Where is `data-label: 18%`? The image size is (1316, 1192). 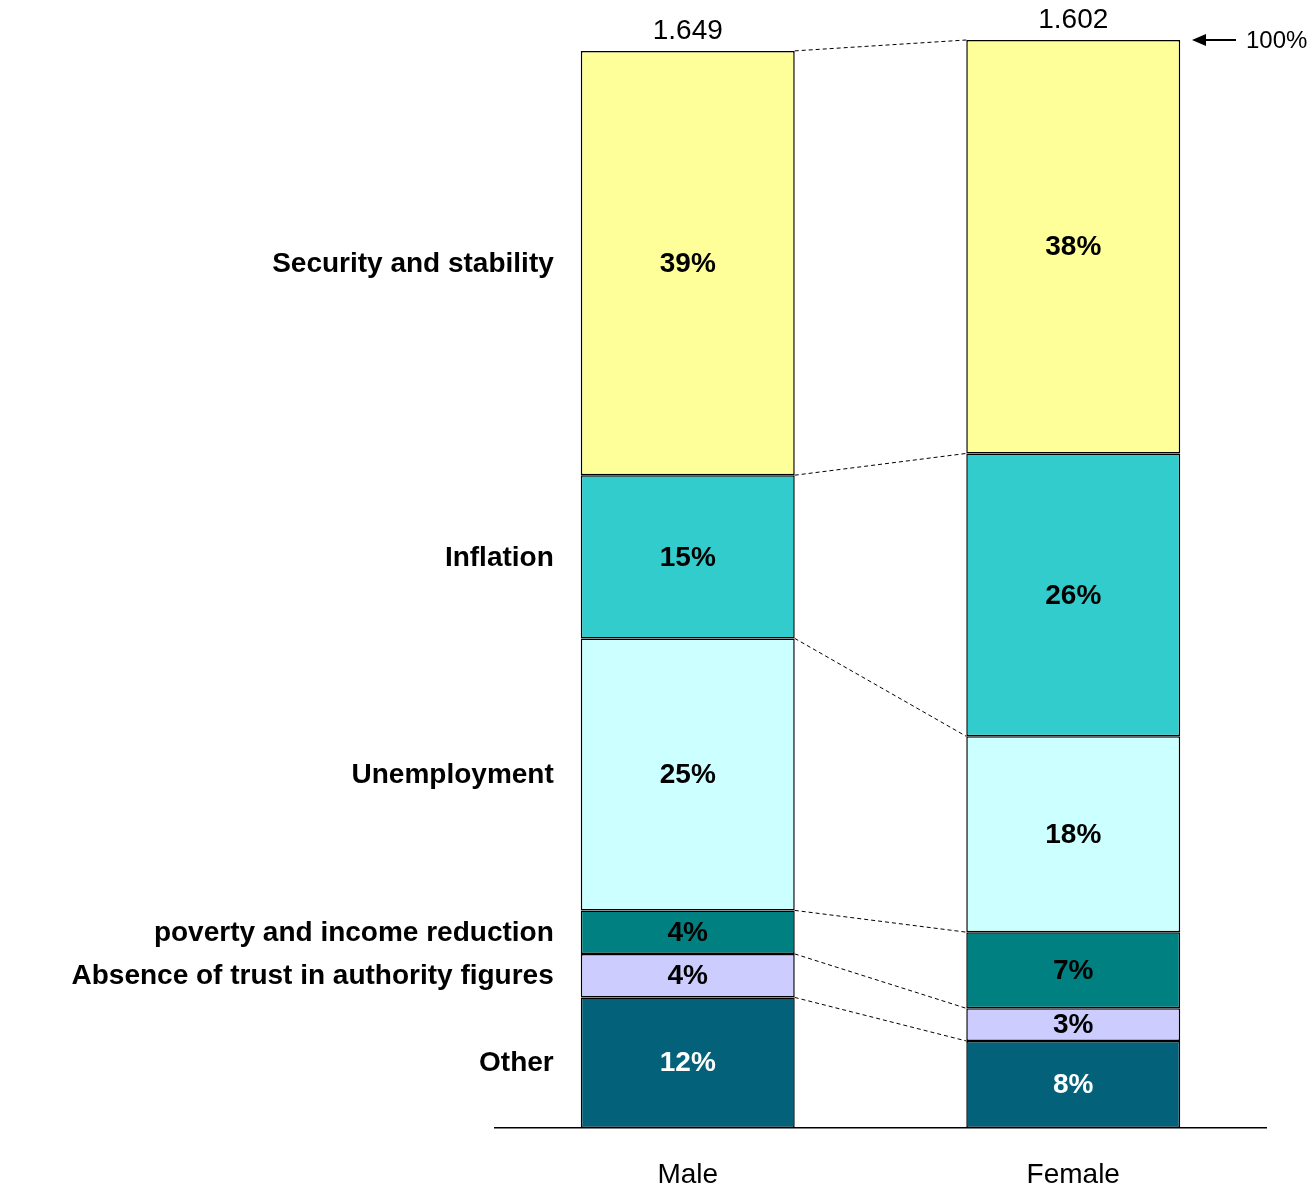 data-label: 18% is located at coordinates (1073, 833).